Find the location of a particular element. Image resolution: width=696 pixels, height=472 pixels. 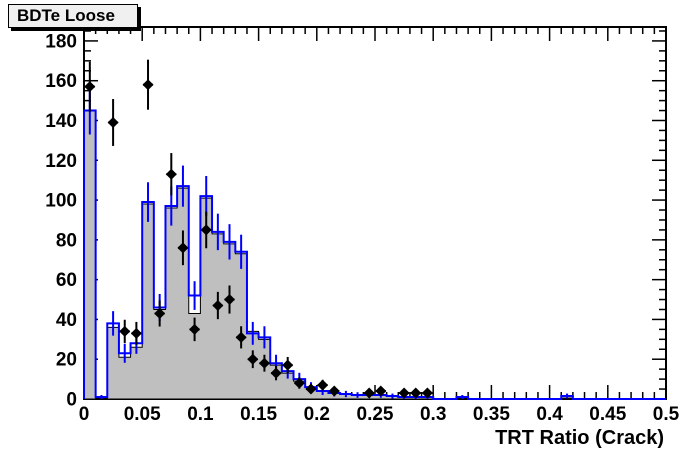

y-tick-label: 40 is located at coordinates (66, 320).